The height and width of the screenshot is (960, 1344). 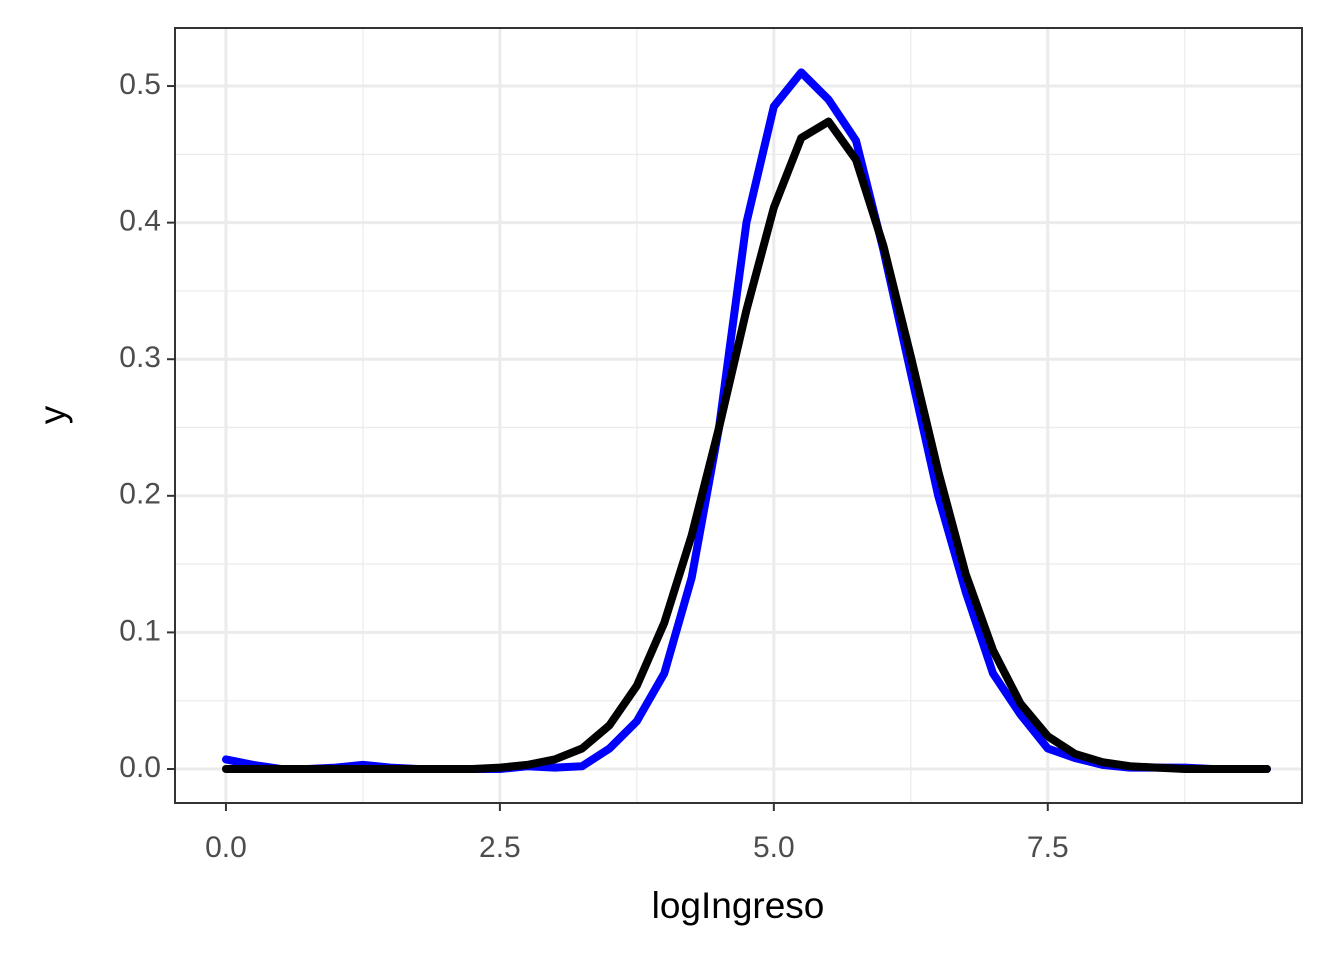 What do you see at coordinates (738, 905) in the screenshot?
I see `x-axis-label: logIngreso` at bounding box center [738, 905].